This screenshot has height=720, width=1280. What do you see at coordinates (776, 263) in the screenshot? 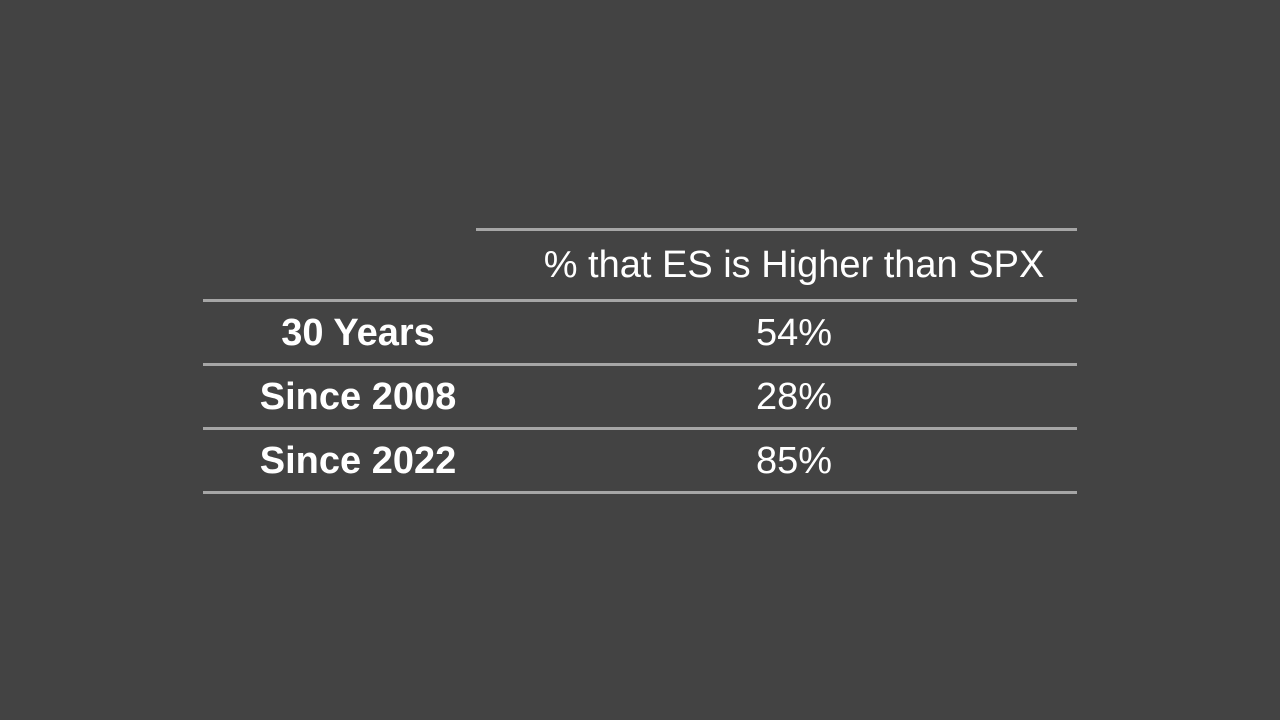
I see `table-header-cell: % that ES is Higher than SPX` at bounding box center [776, 263].